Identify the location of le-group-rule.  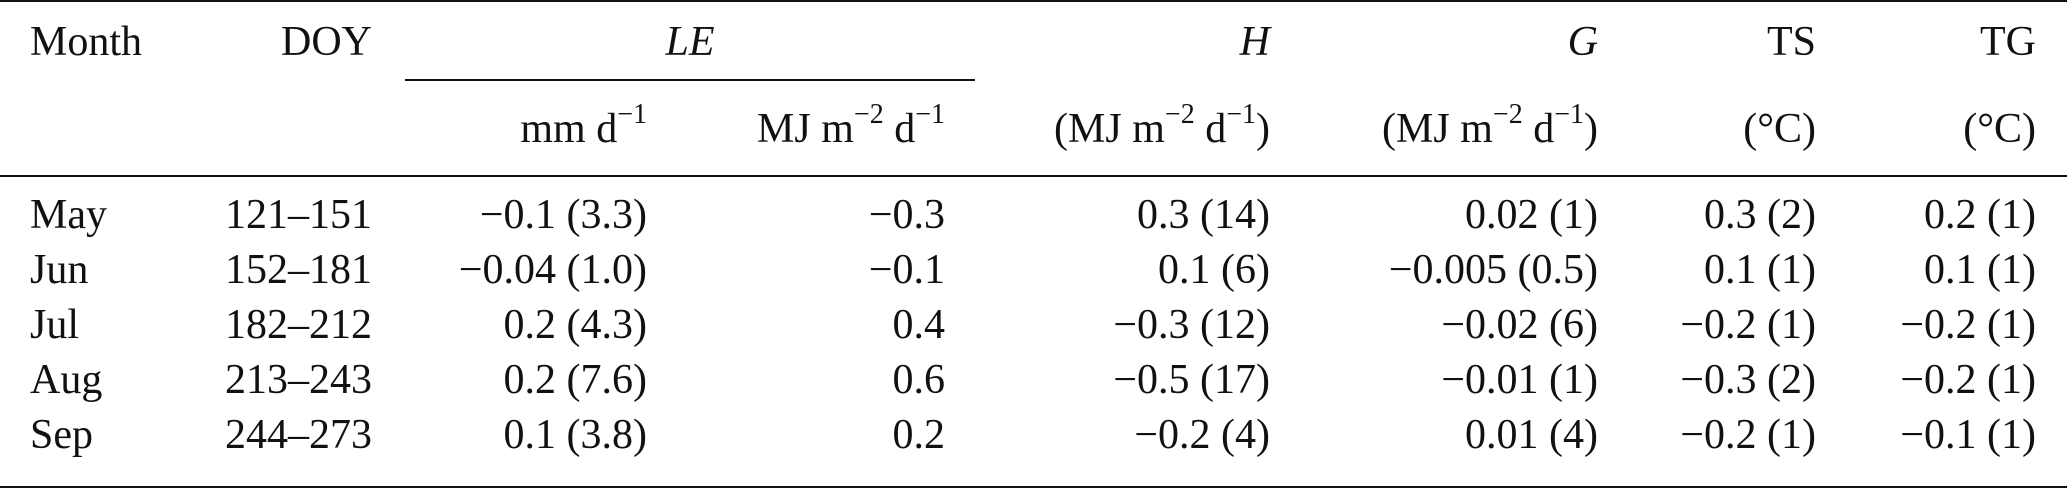
(690, 80).